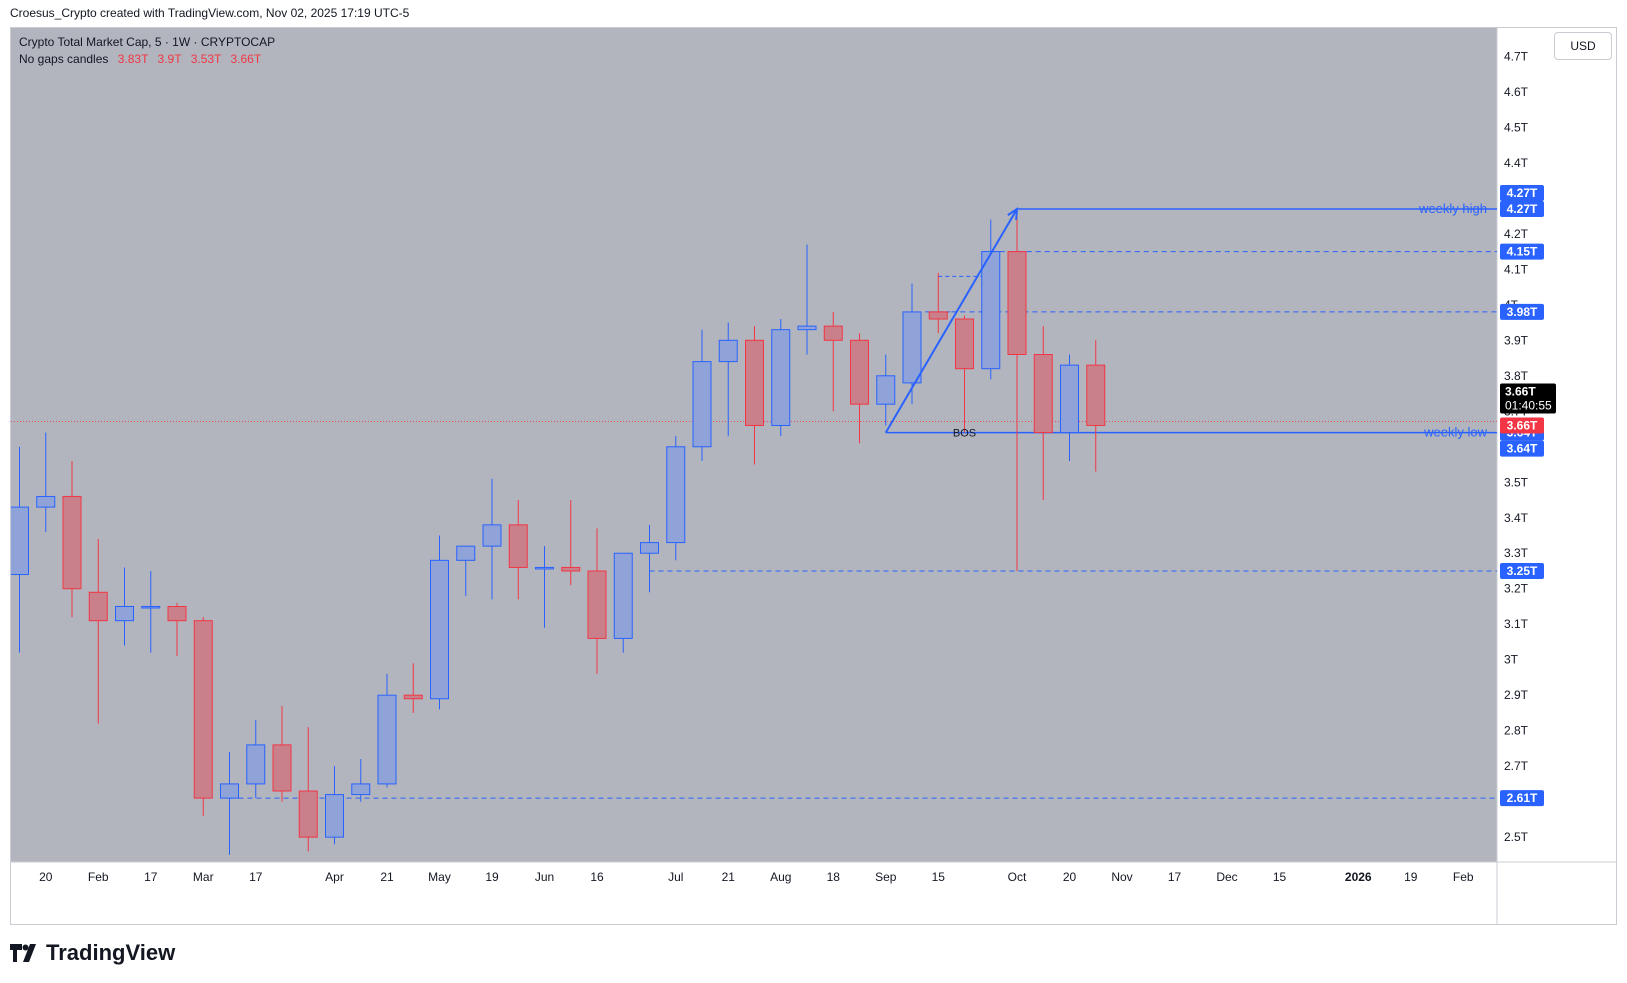 This screenshot has width=1627, height=983. I want to click on time-tick-label: Nov, so click(1121, 877).